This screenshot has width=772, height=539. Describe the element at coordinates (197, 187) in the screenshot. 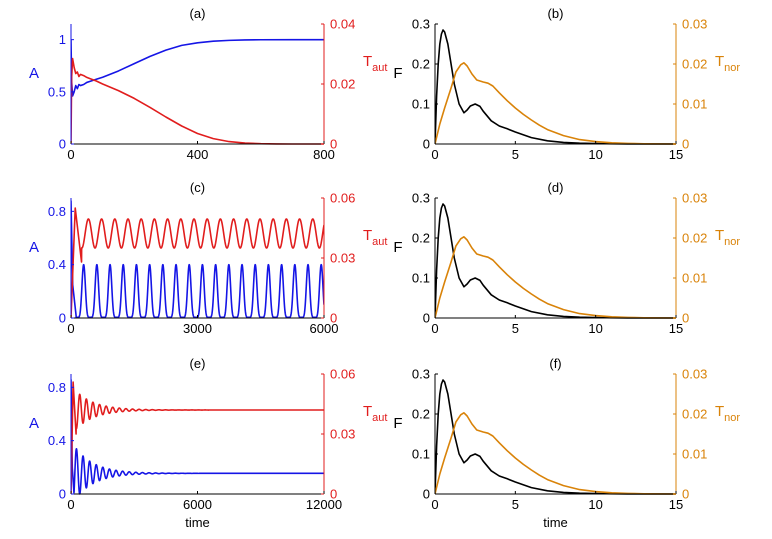

I see `panel-title: (c)` at that location.